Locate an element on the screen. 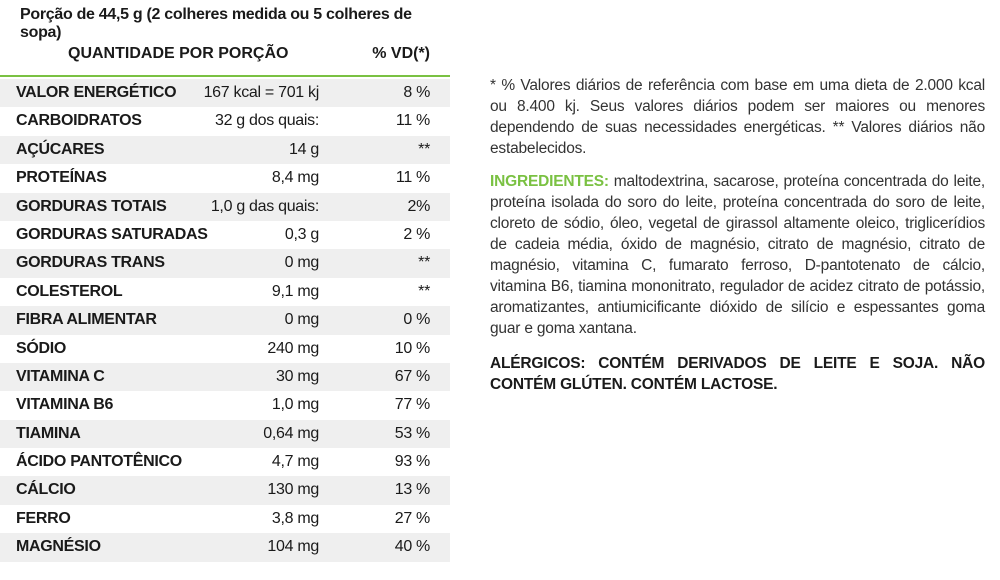 The image size is (1000, 580). nutrient-name: PROTEÍNAS is located at coordinates (61, 178).